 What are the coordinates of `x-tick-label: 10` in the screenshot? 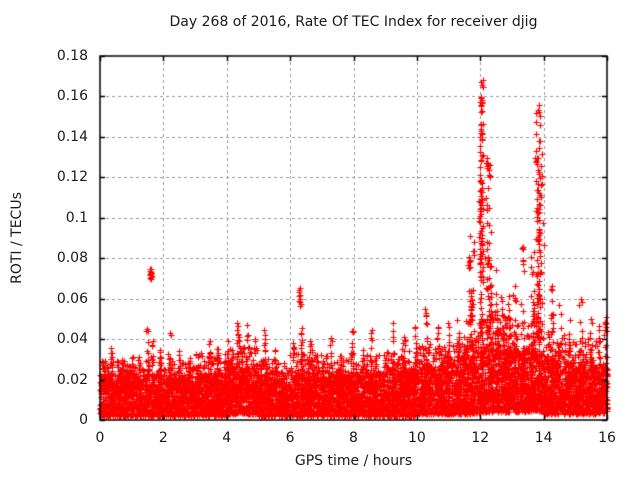 It's located at (416, 438).